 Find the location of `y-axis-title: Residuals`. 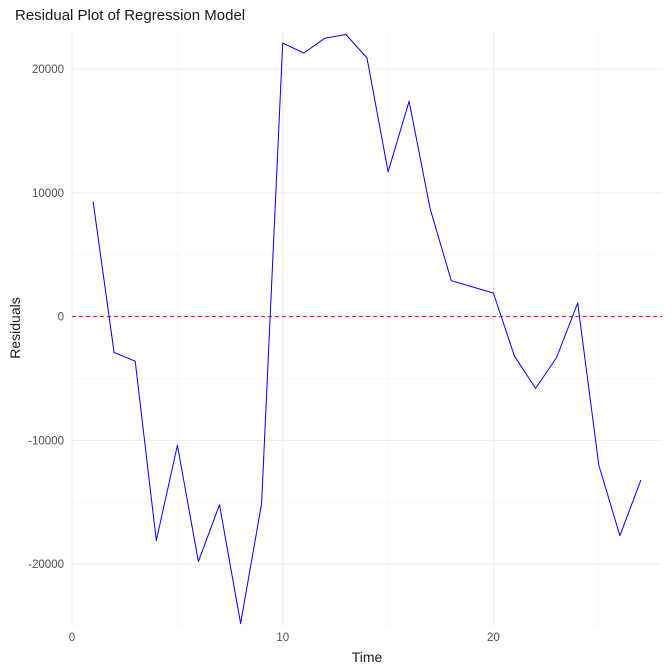

y-axis-title: Residuals is located at coordinates (15, 327).